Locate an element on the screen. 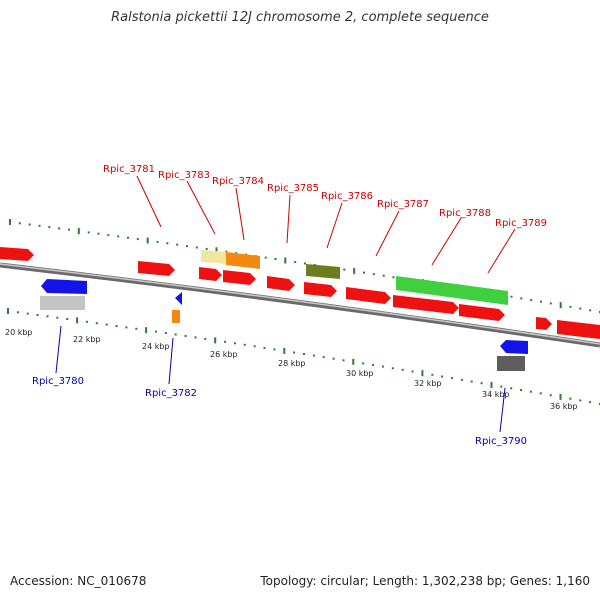 This screenshot has height=600, width=600. gene-label-rpic-3789: Rpic_3789 is located at coordinates (521, 223).